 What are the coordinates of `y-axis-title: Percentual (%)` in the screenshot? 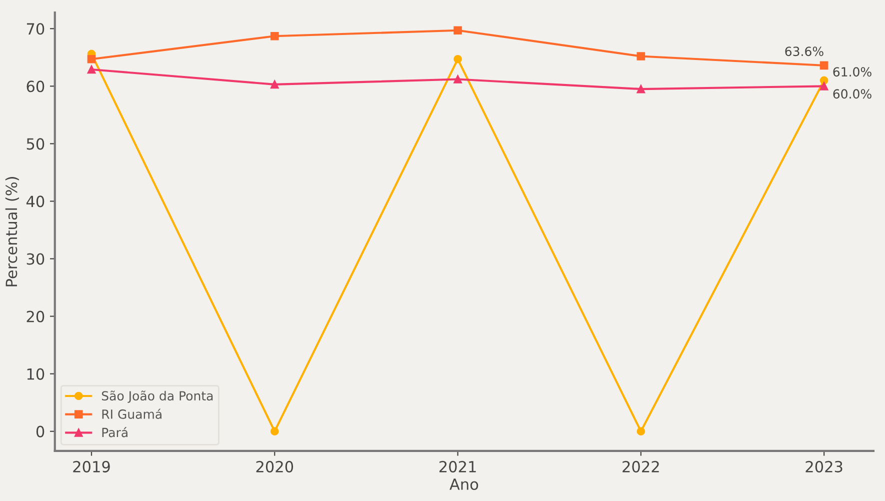 It's located at (12, 231).